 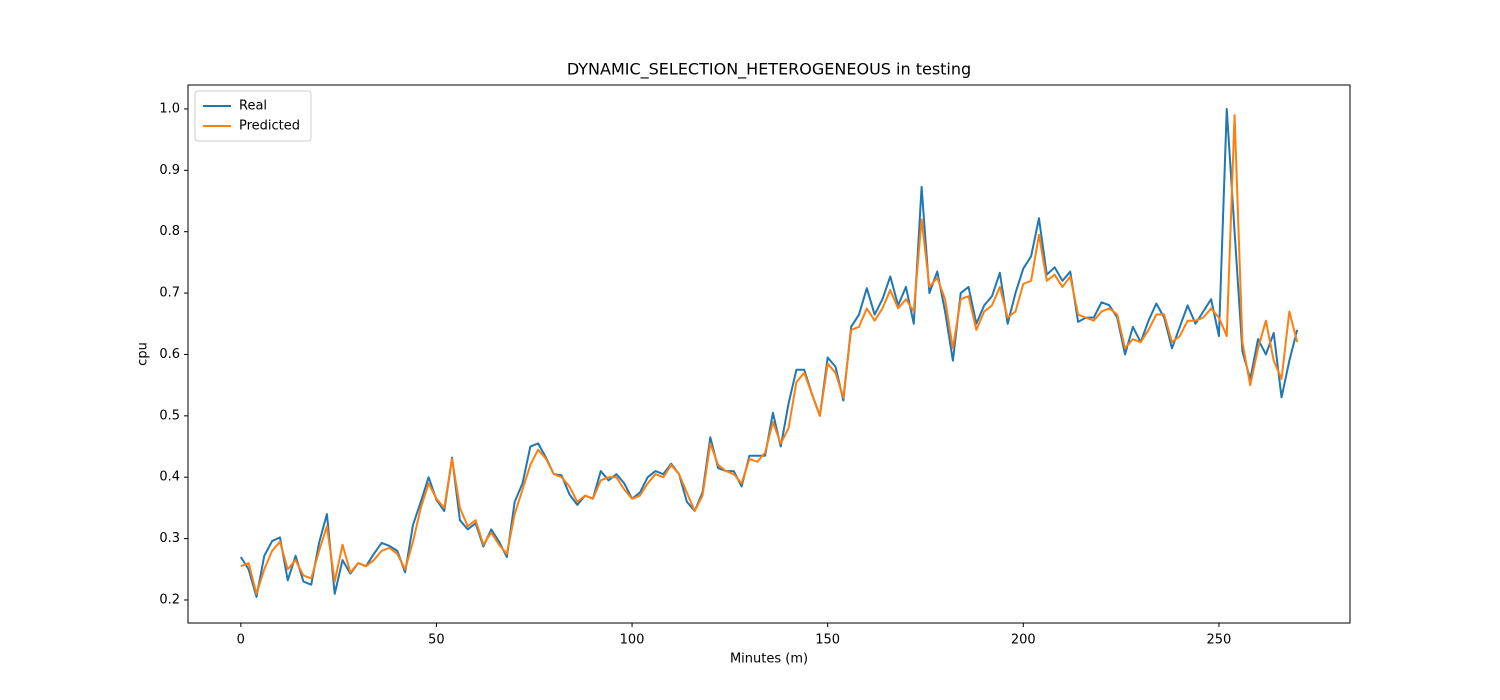 I want to click on y-axis-label: cpu, so click(x=143, y=354).